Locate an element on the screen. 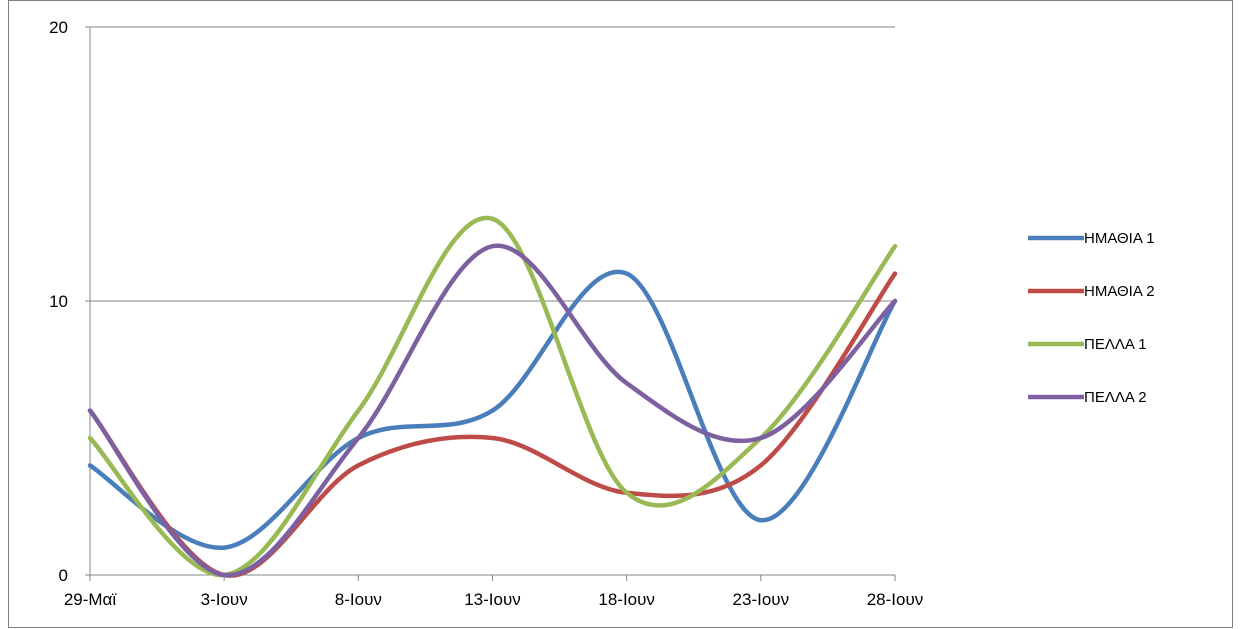 This screenshot has width=1242, height=629. legend-label: ΠΕΛΛΑ 2 is located at coordinates (1115, 397).